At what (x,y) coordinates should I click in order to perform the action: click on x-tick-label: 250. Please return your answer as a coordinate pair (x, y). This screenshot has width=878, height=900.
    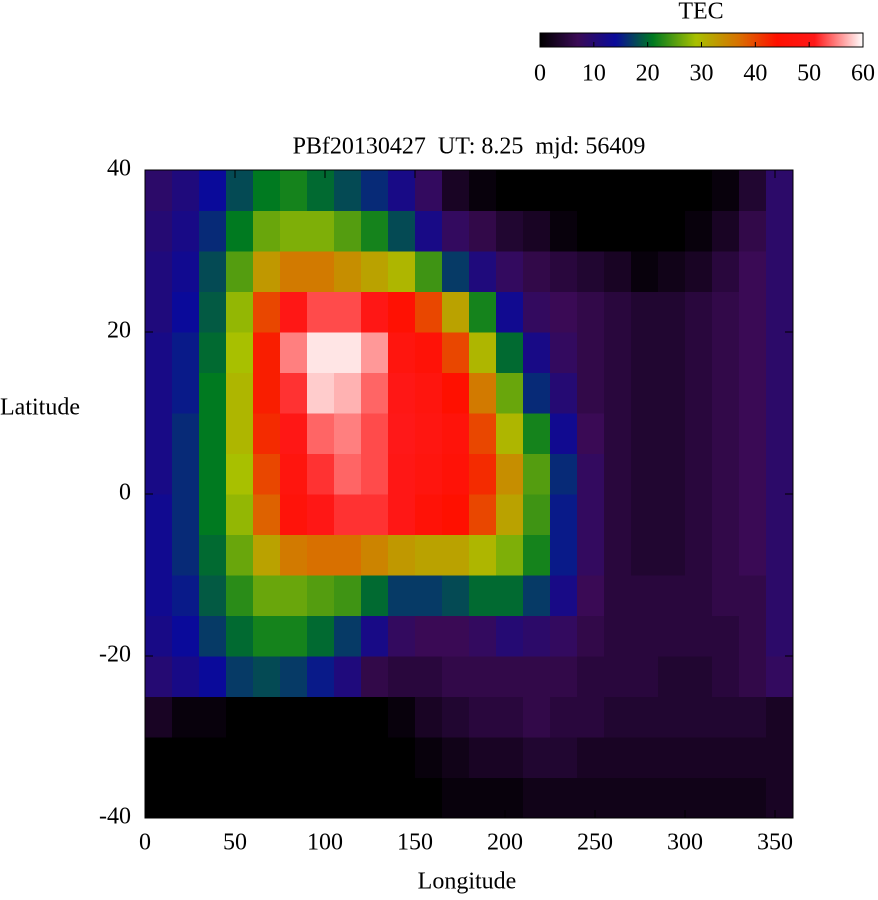
    Looking at the image, I should click on (595, 843).